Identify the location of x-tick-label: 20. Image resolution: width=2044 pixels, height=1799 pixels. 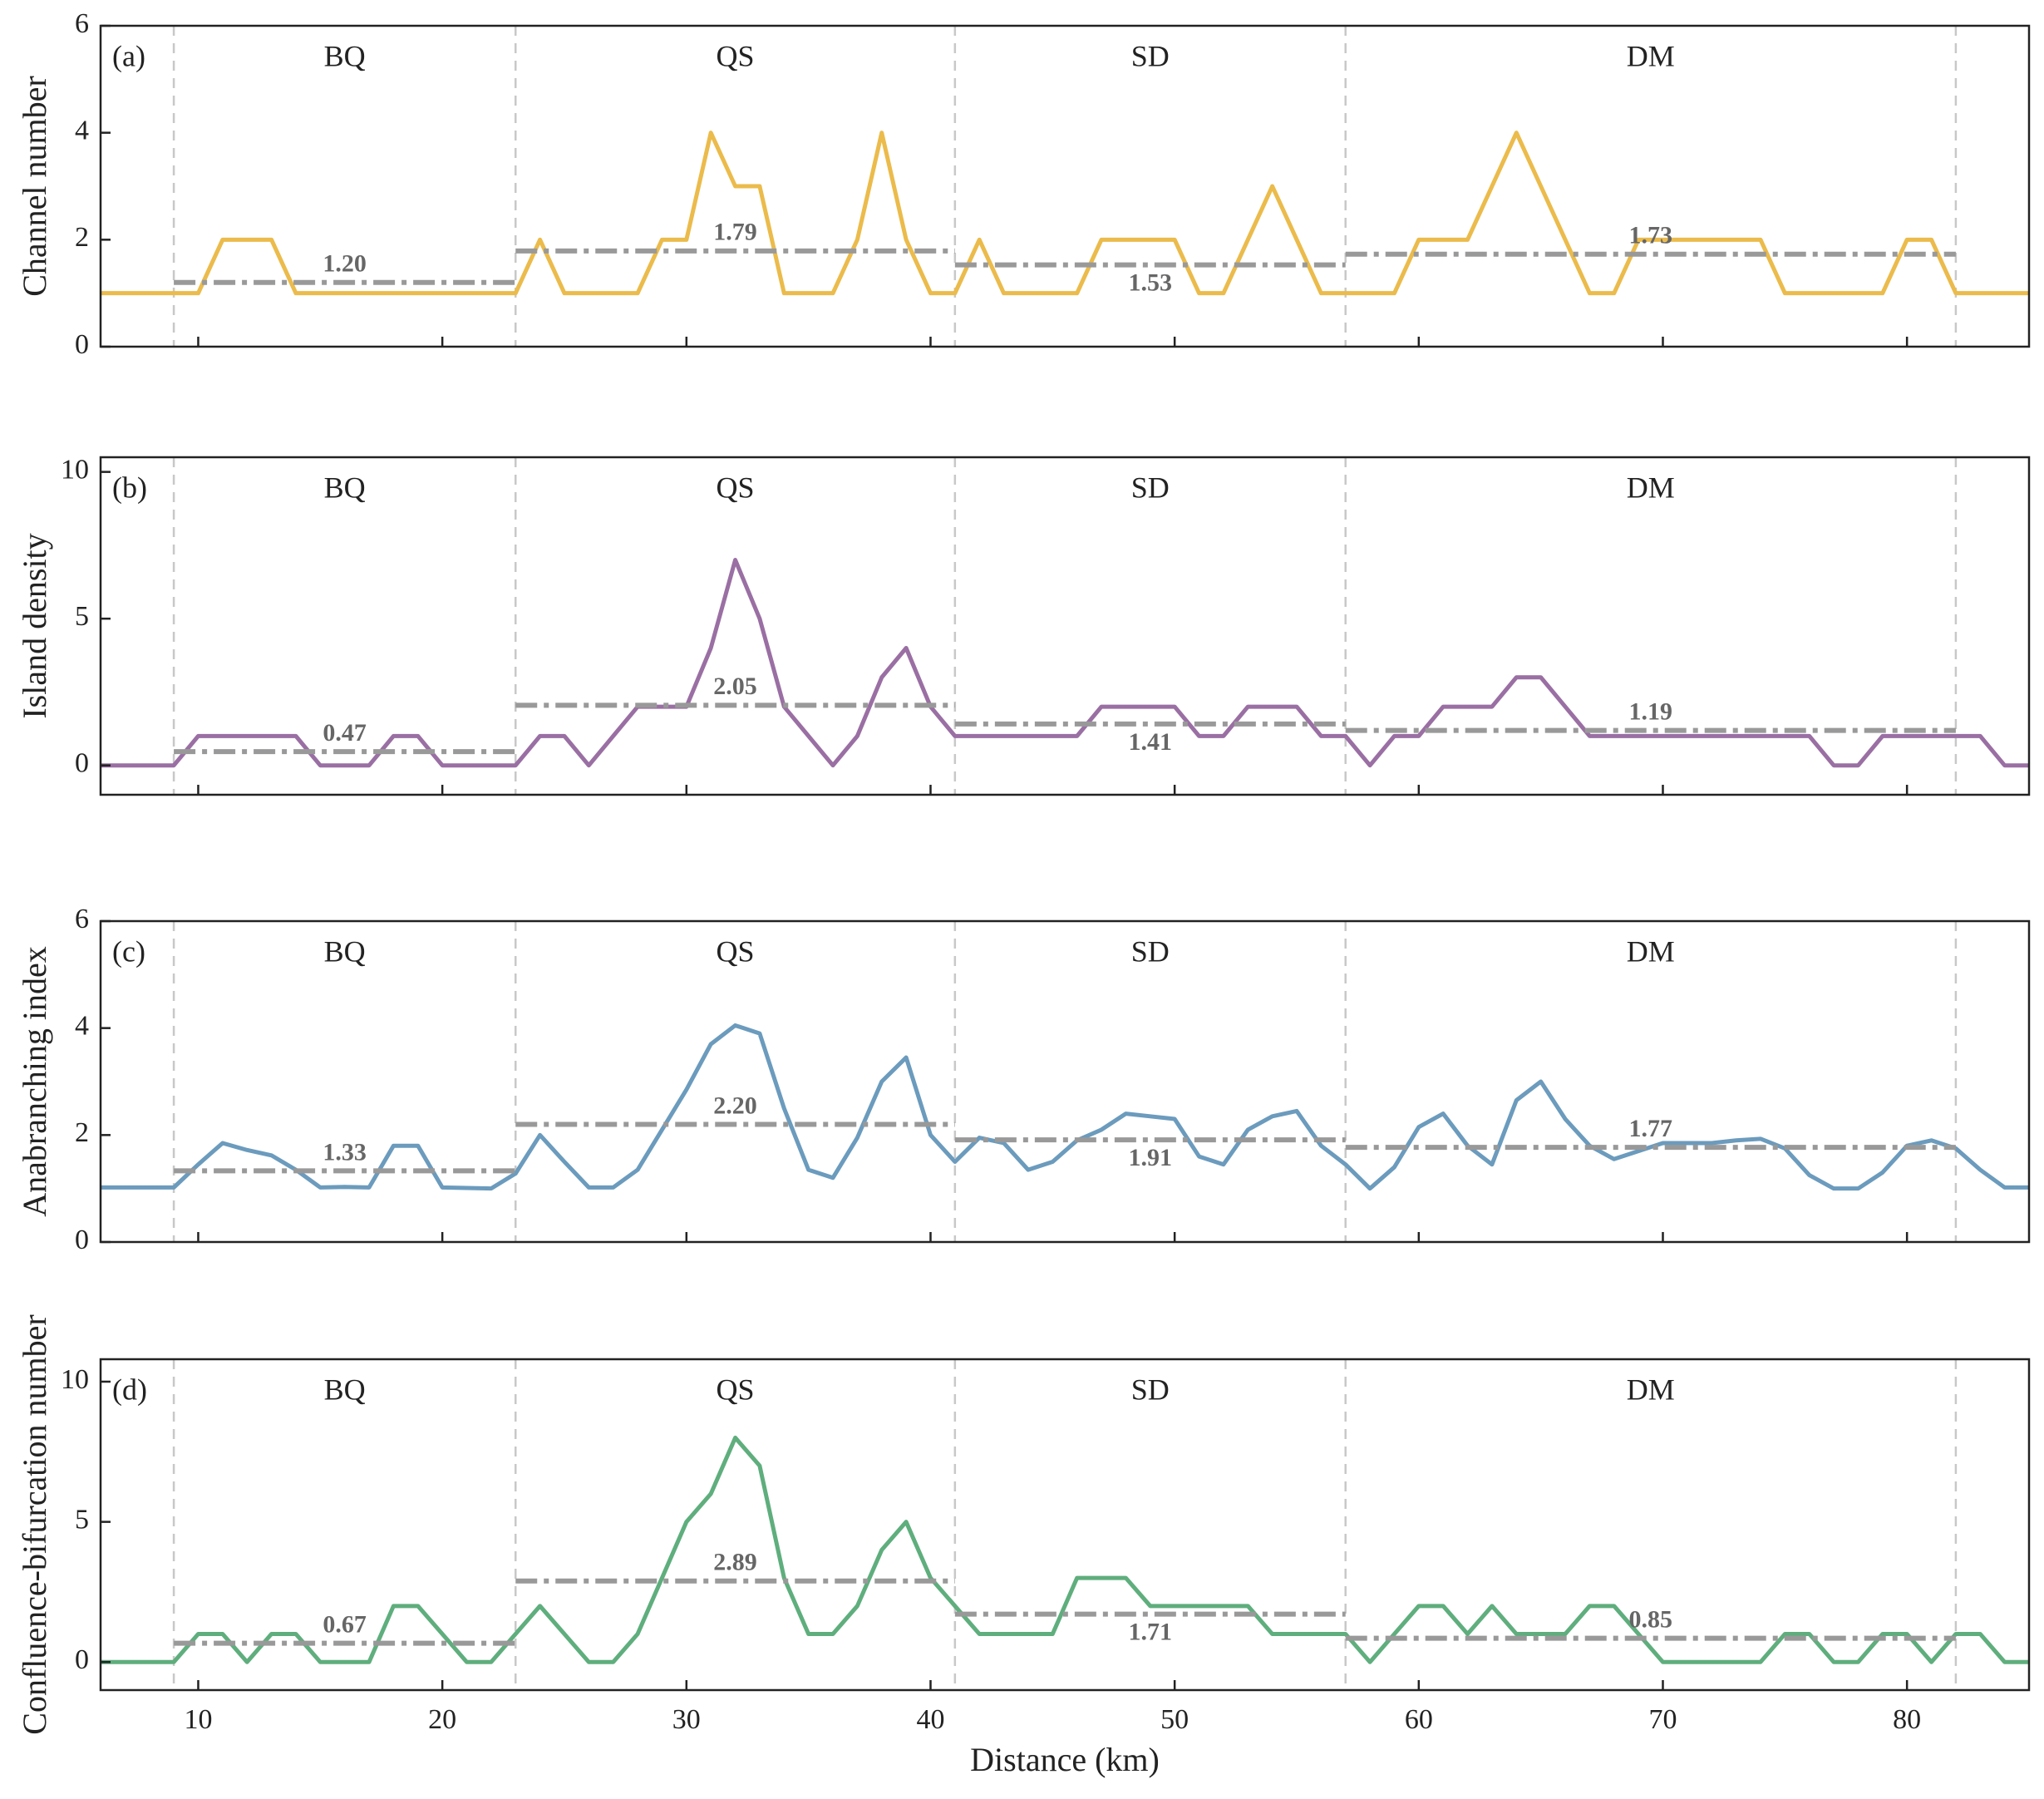
(442, 1720).